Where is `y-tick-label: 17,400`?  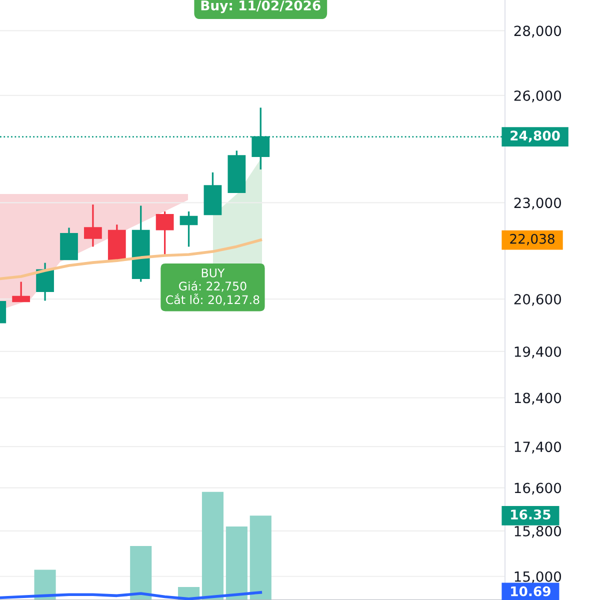 y-tick-label: 17,400 is located at coordinates (538, 448).